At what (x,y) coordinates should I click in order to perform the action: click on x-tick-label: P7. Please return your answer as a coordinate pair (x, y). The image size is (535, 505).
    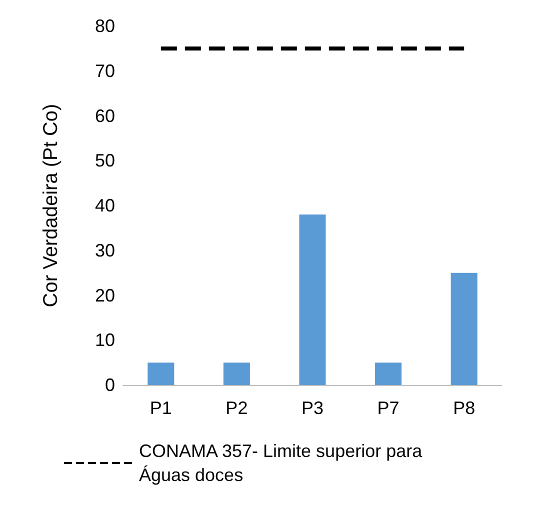
    Looking at the image, I should click on (388, 408).